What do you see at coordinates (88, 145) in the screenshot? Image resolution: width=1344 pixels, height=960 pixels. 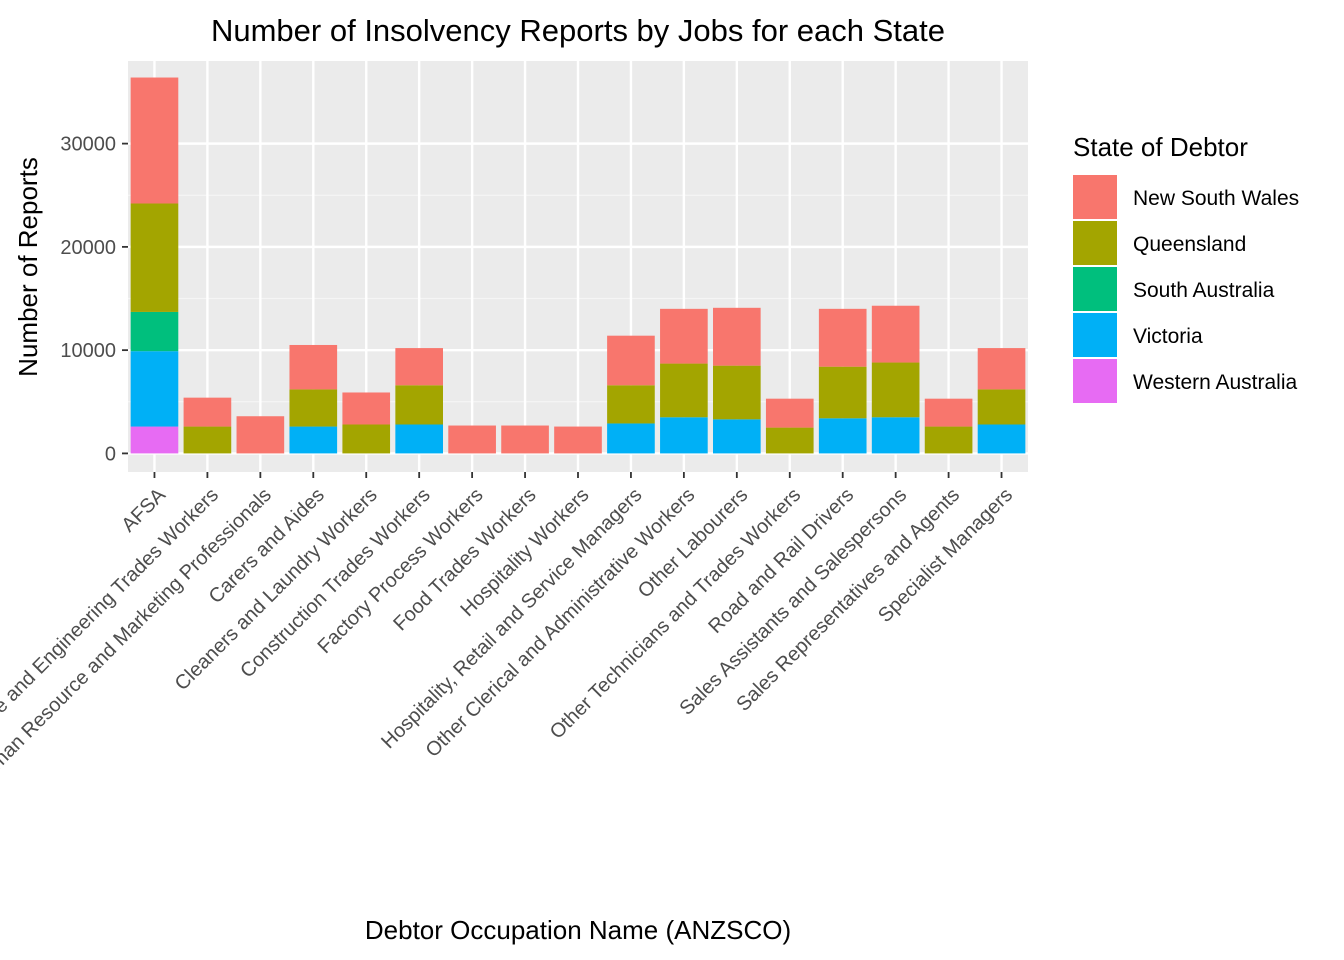 I see `y-tick-label: 30000` at bounding box center [88, 145].